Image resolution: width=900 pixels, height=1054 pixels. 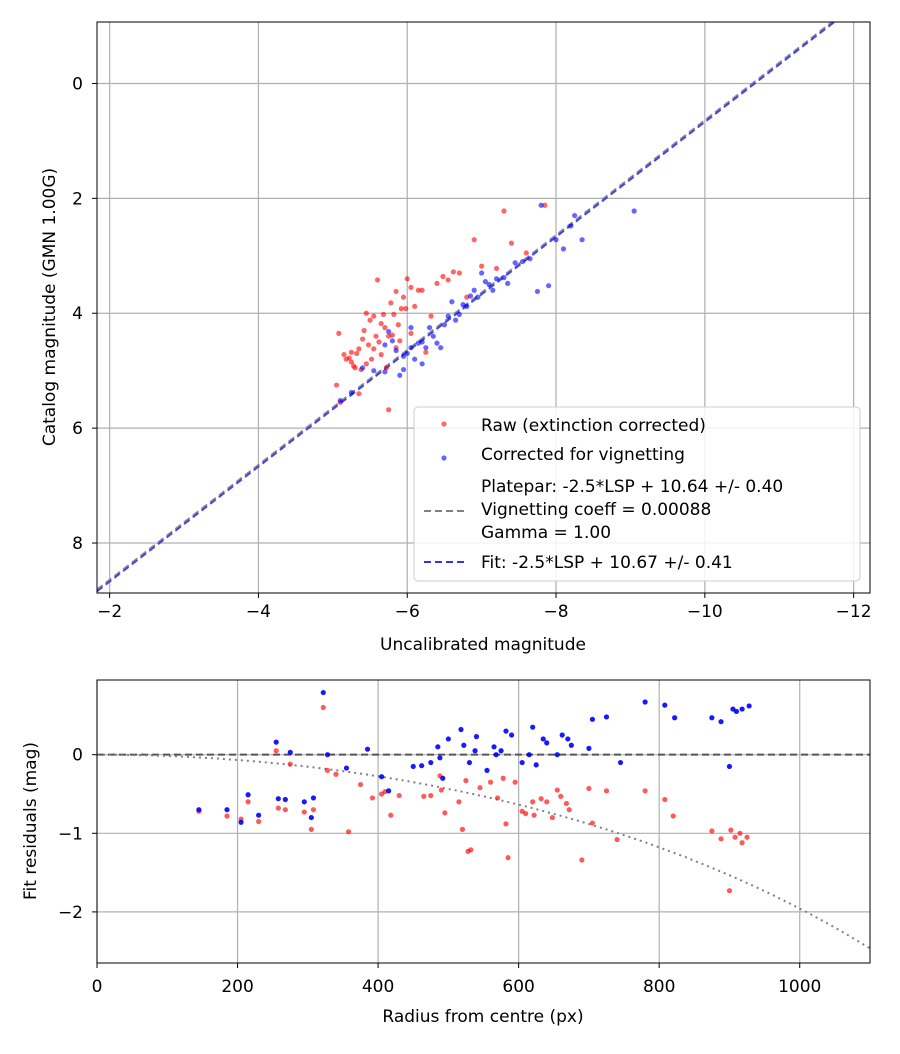 What do you see at coordinates (77, 84) in the screenshot?
I see `top-y-tick-label: 0` at bounding box center [77, 84].